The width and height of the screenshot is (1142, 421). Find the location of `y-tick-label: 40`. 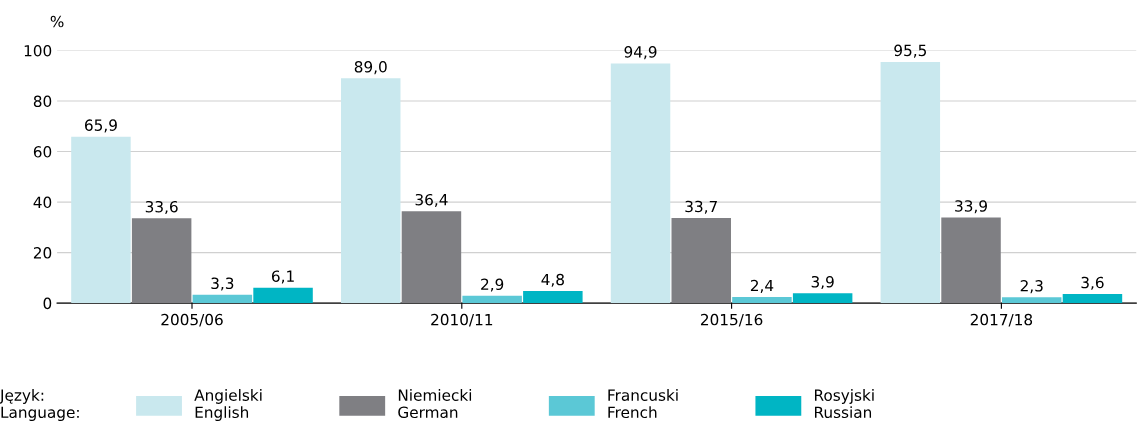

y-tick-label: 40 is located at coordinates (42, 202).